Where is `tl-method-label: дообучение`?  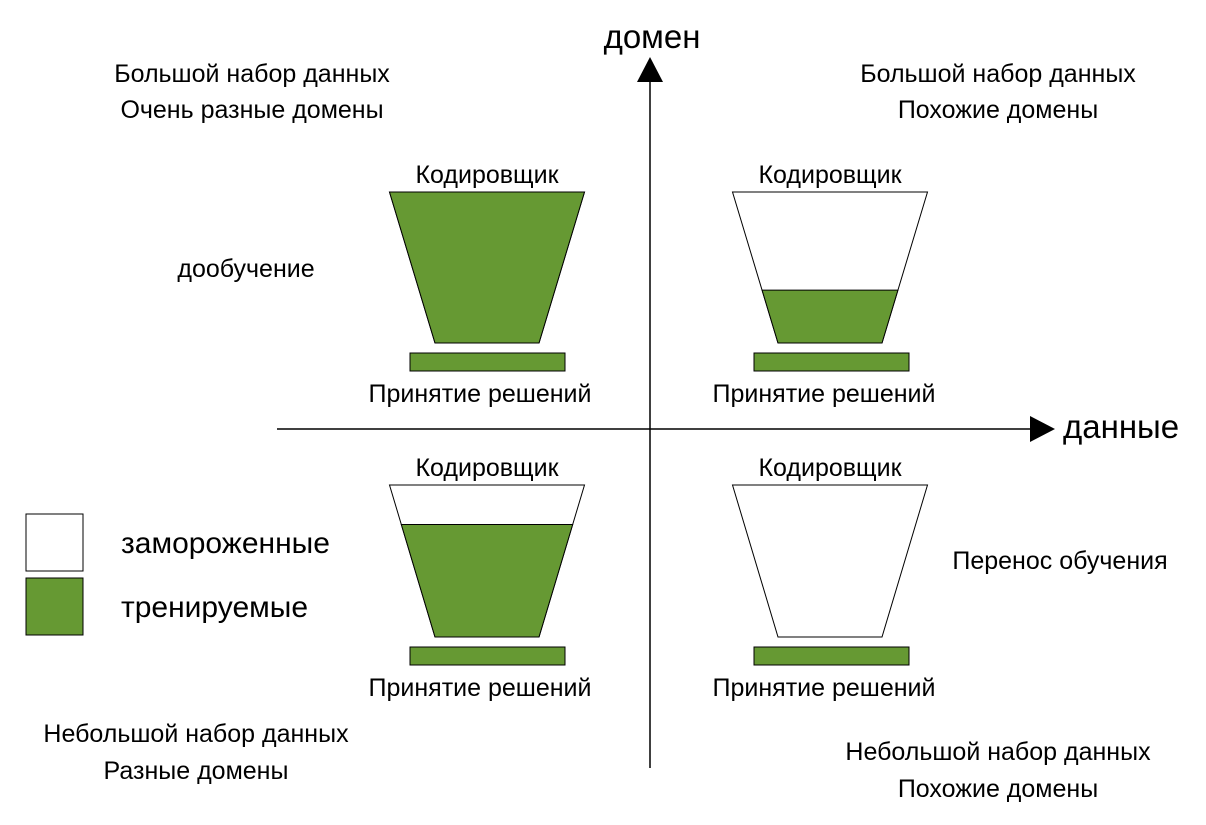
tl-method-label: дообучение is located at coordinates (245, 269).